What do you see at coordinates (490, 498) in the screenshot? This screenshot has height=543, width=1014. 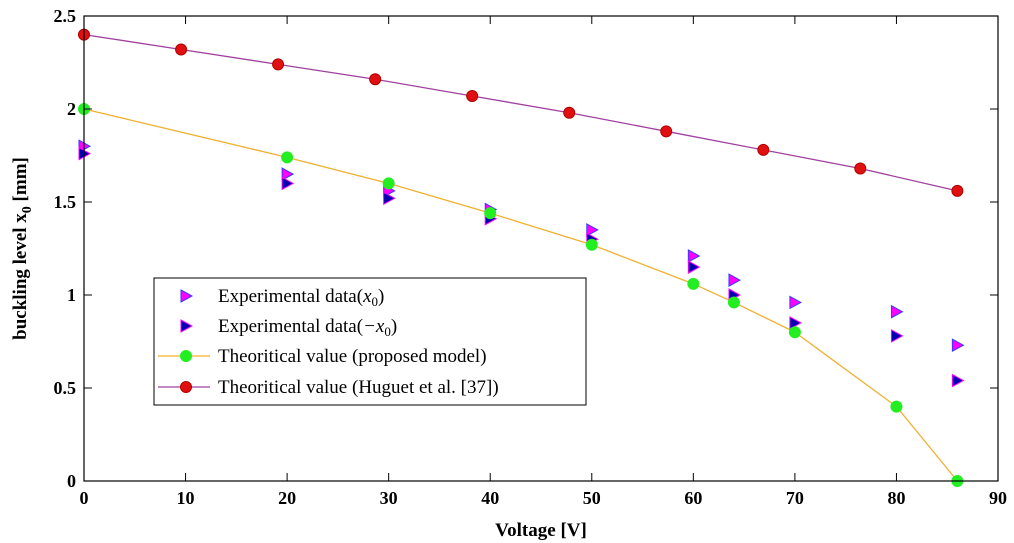 I see `x-tick-label: 40` at bounding box center [490, 498].